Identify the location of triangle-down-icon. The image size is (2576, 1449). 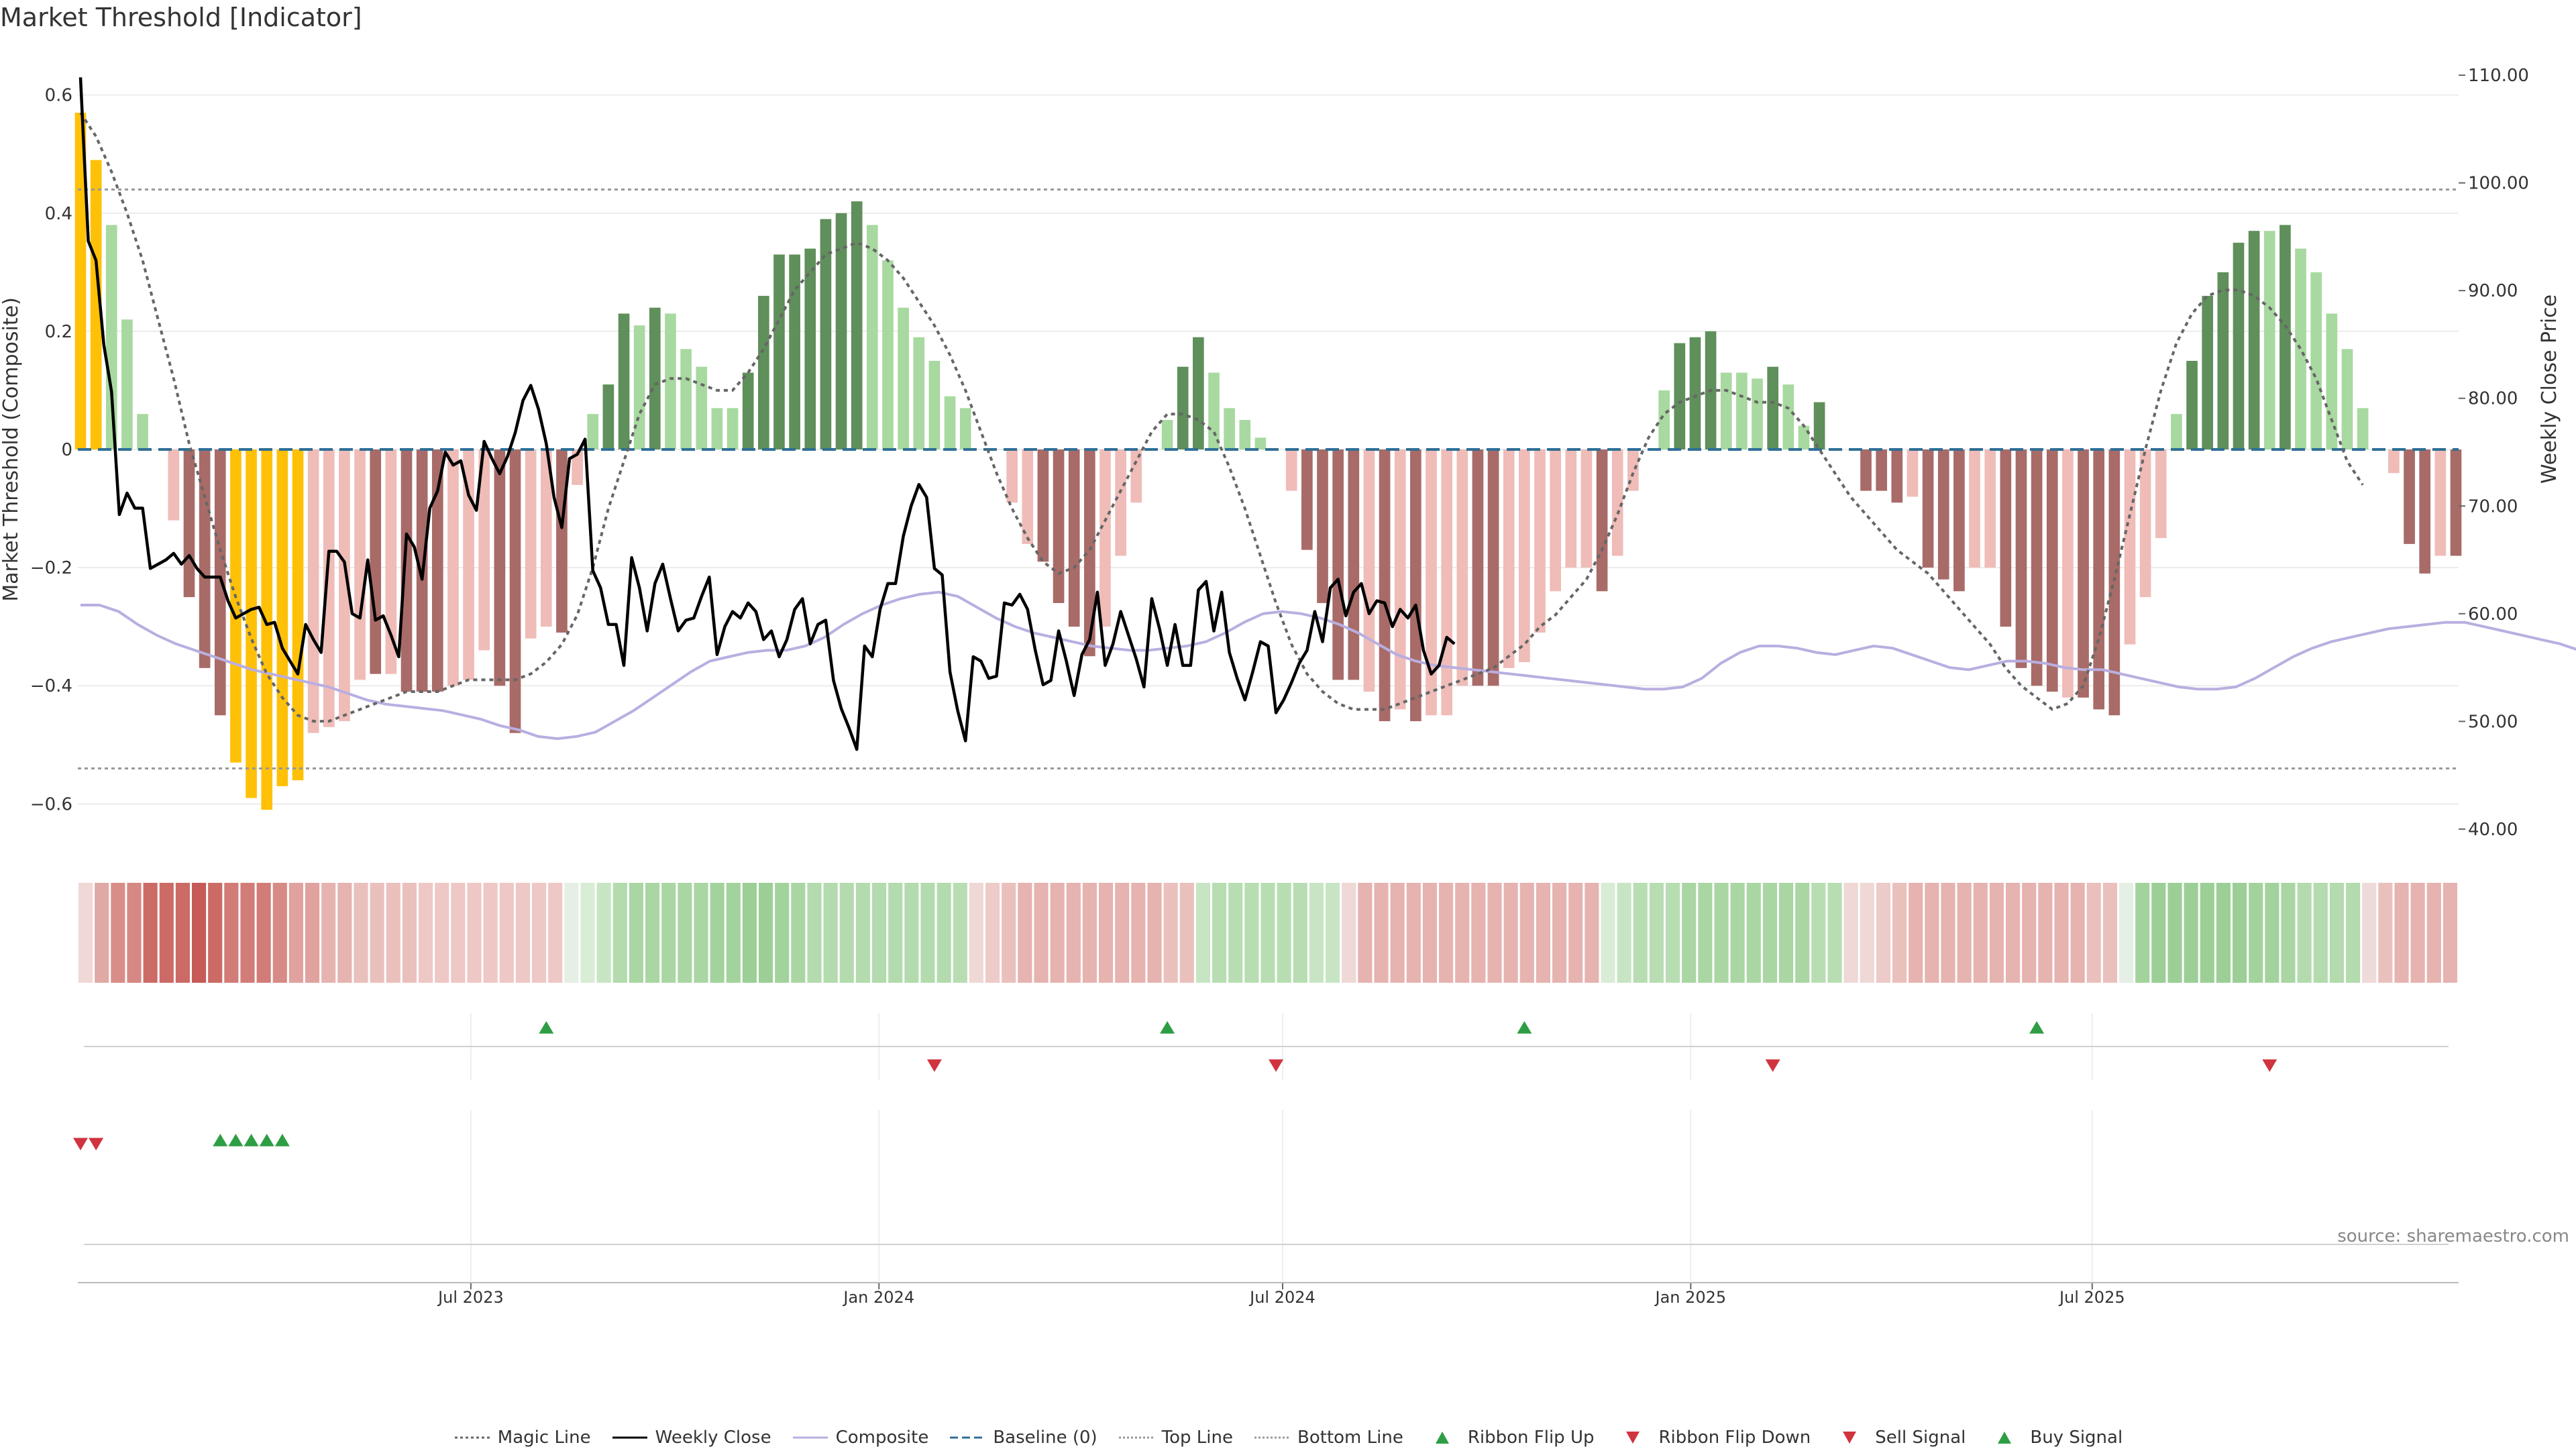
(1850, 1438).